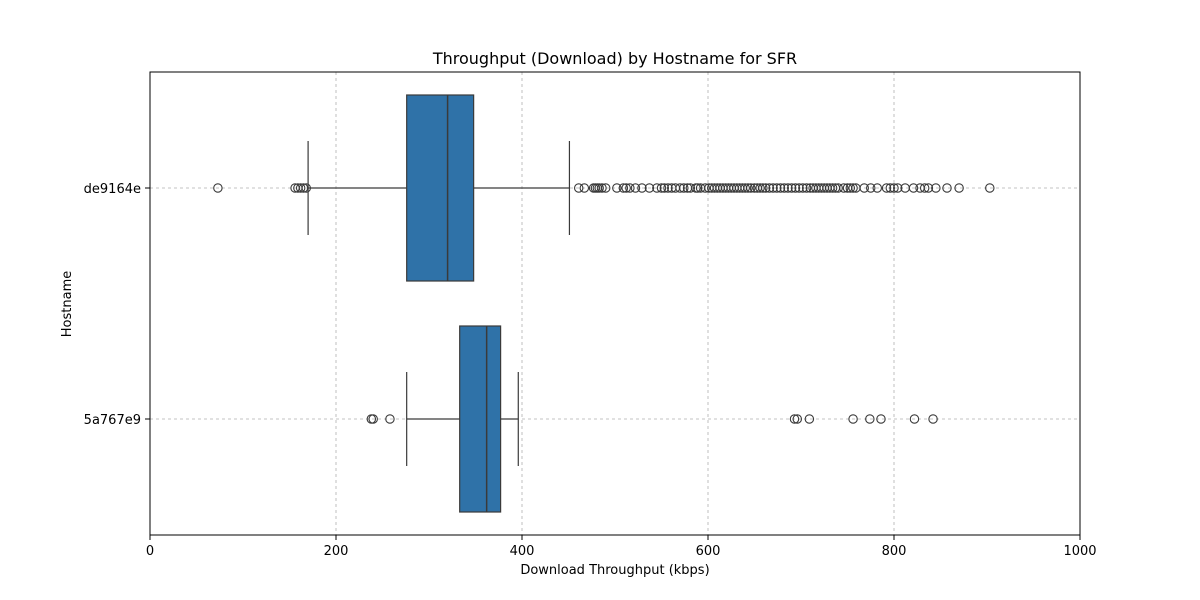 Image resolution: width=1200 pixels, height=600 pixels. I want to click on x-axis-label: Download Throughput (kbps), so click(614, 570).